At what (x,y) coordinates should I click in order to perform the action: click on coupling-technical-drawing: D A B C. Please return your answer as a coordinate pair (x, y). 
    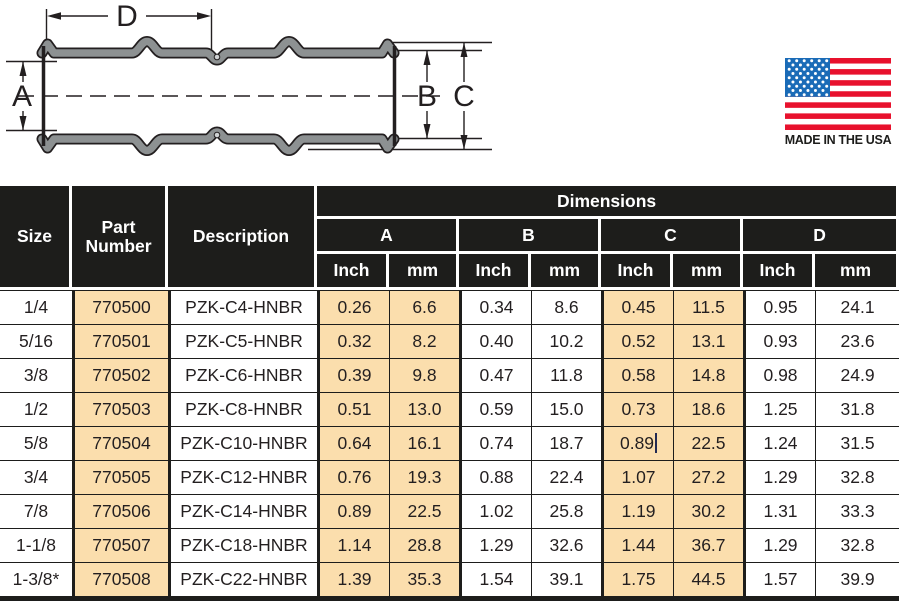
    Looking at the image, I should click on (249, 78).